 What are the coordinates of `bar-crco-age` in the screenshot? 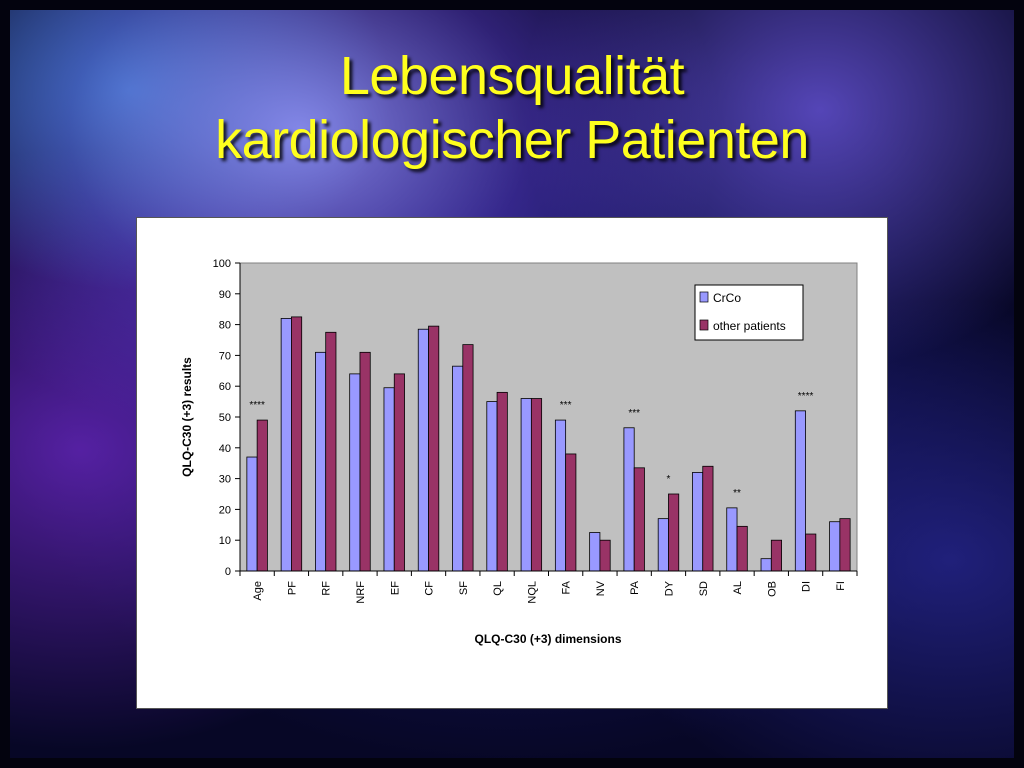 It's located at (252, 514).